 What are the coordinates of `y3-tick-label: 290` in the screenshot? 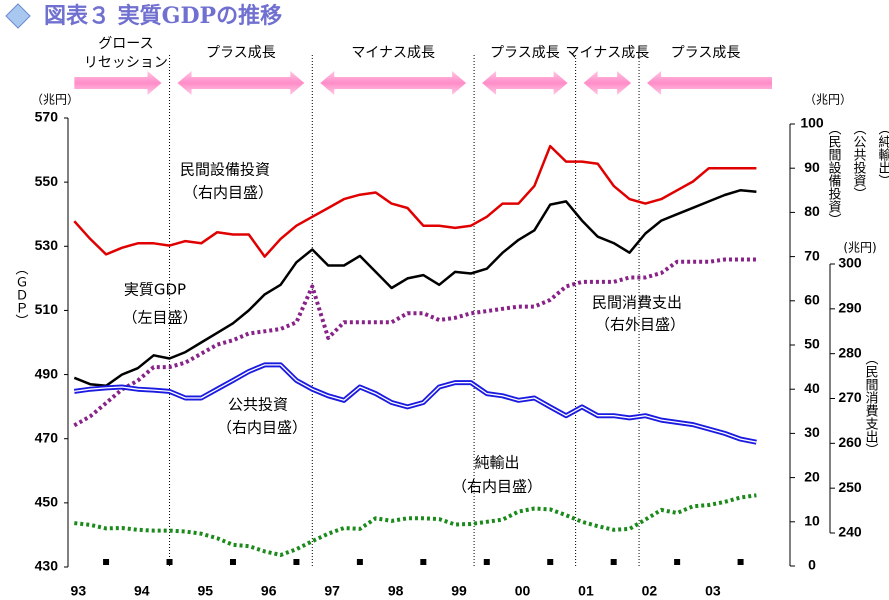 It's located at (850, 308).